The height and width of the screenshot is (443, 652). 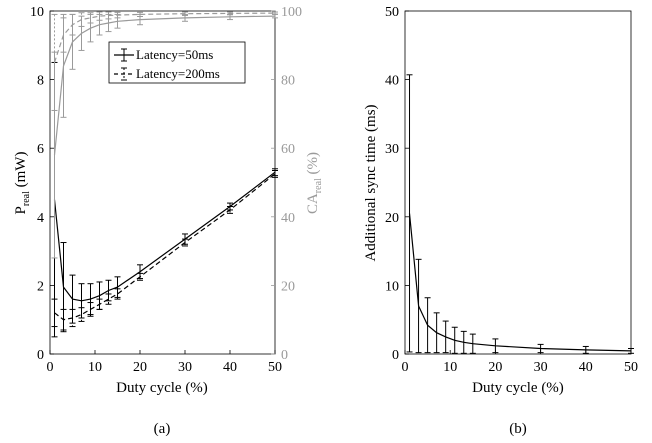 What do you see at coordinates (140, 367) in the screenshot?
I see `panel-a-xtick-label: 20` at bounding box center [140, 367].